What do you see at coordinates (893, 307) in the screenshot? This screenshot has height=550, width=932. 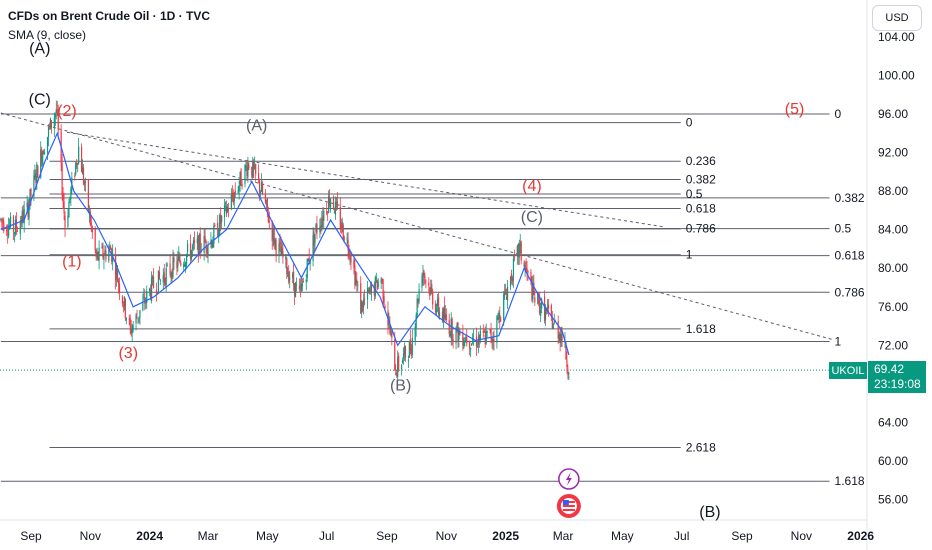 I see `y-tick-label: 76.00` at bounding box center [893, 307].